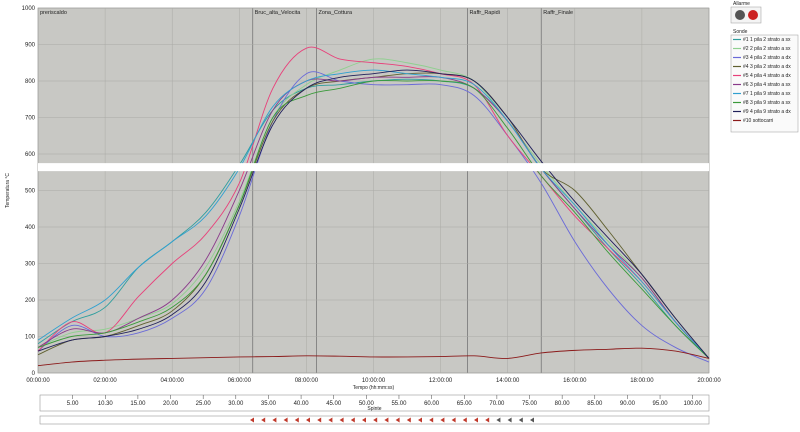  Describe the element at coordinates (767, 76) in the screenshot. I see `legend-item: #5 4 pila 4 strato a dx` at that location.